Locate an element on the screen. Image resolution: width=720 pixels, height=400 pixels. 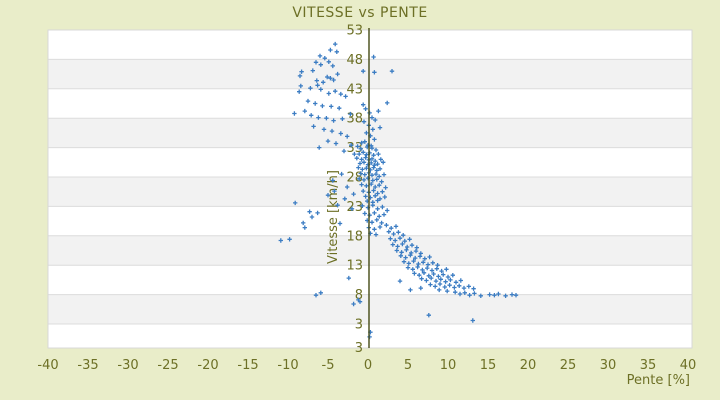
y-tick-label: 43 is located at coordinates (354, 89).